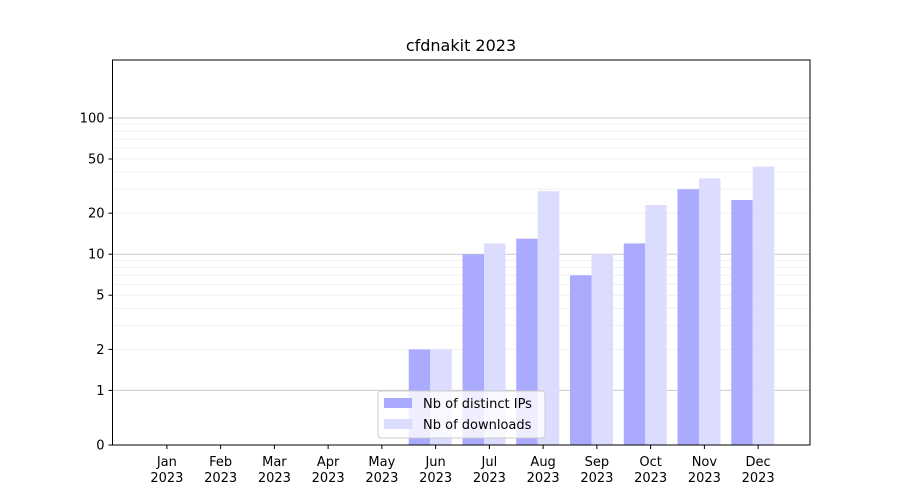  Describe the element at coordinates (602, 349) in the screenshot. I see `bar-downloads-sep` at that location.